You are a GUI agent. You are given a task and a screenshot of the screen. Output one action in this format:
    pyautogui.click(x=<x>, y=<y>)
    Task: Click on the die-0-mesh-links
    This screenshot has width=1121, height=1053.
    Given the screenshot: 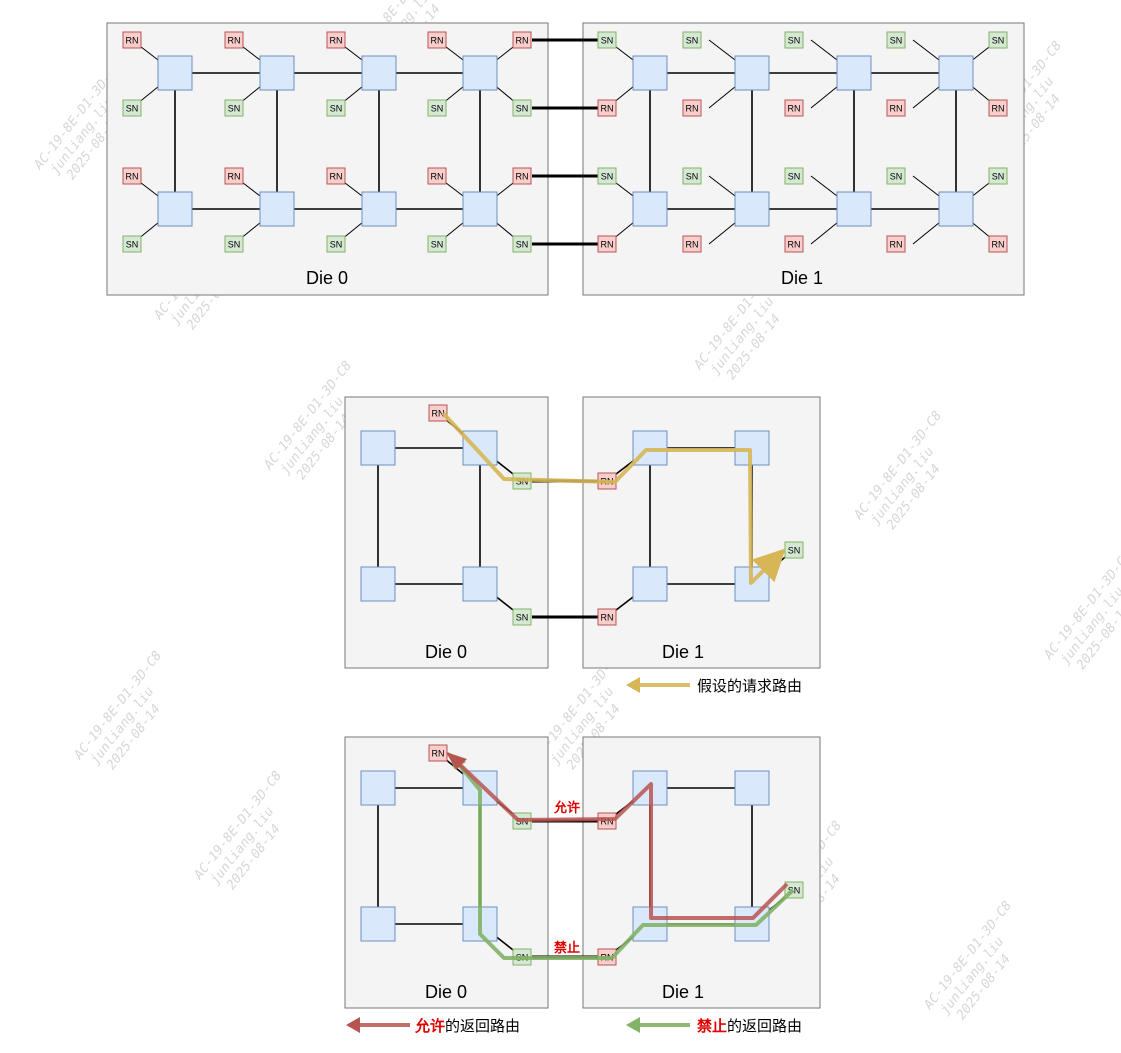 What is the action you would take?
    pyautogui.click(x=327, y=141)
    